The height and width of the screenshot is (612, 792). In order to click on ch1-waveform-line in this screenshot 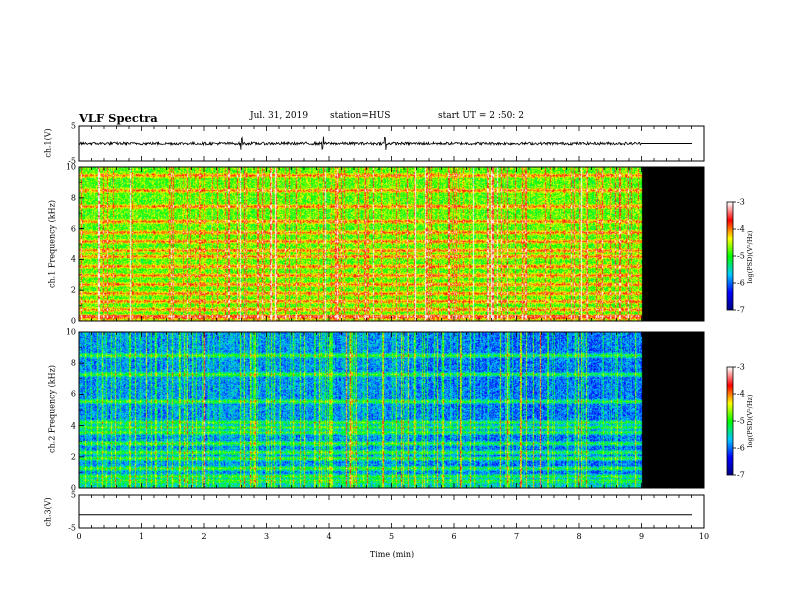, I will do `click(360, 143)`.